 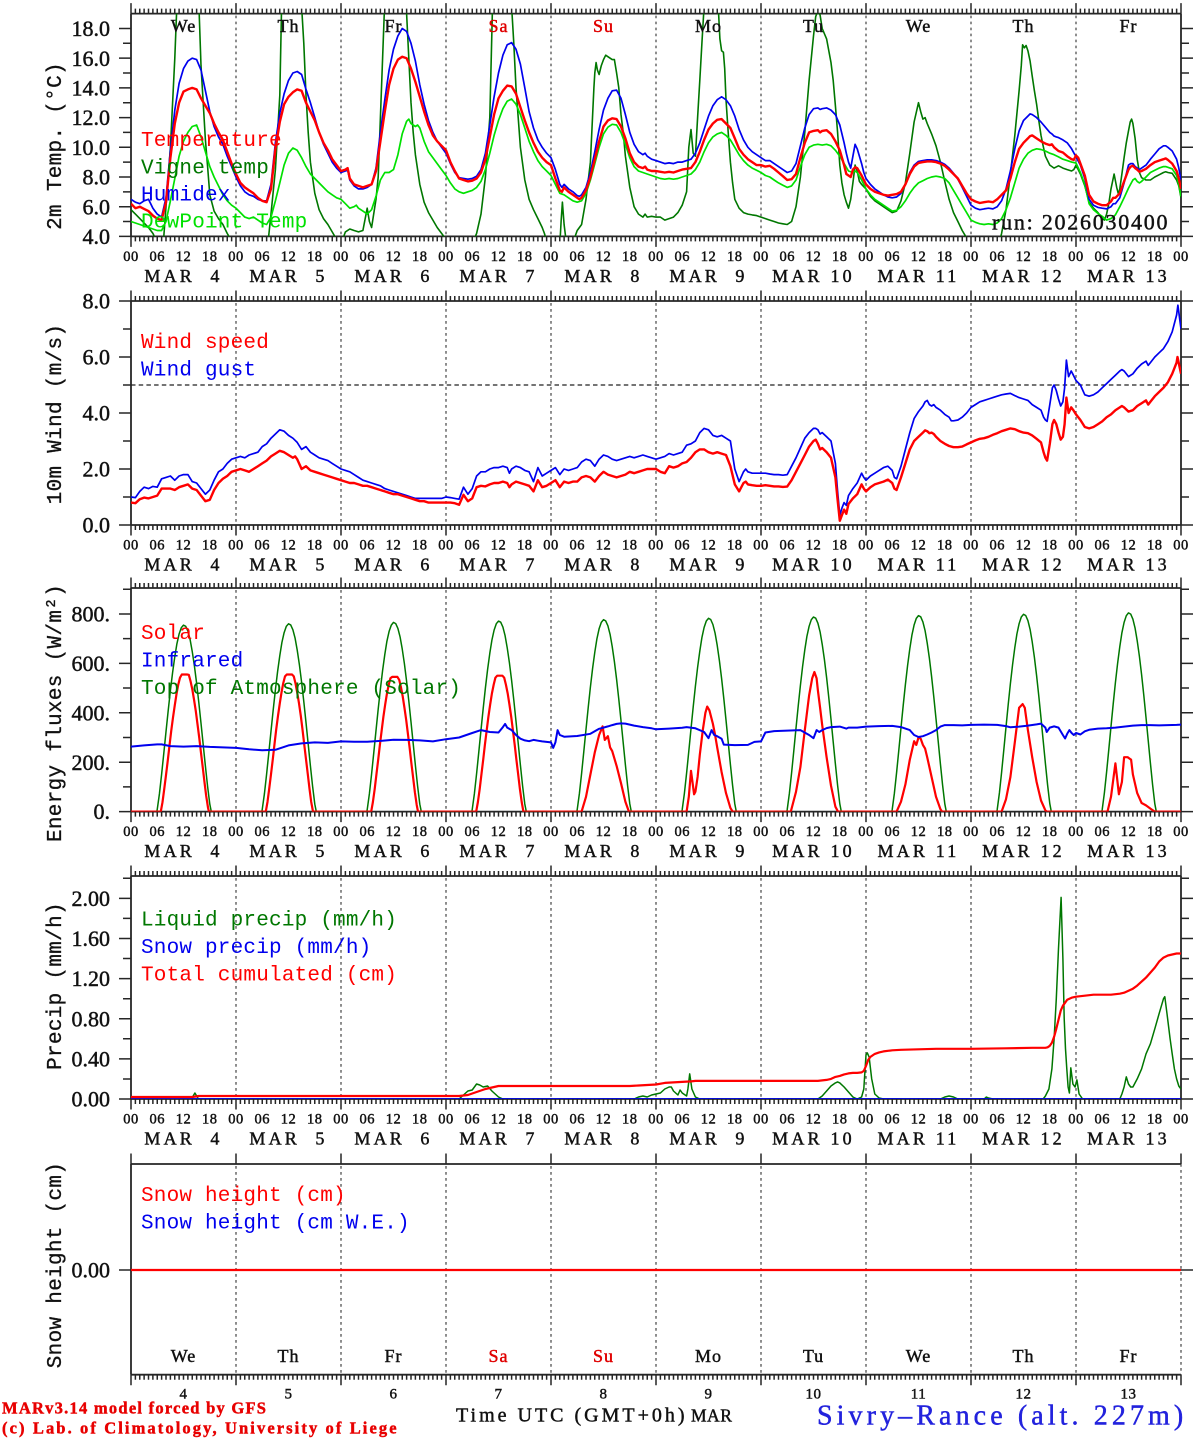 What do you see at coordinates (91, 712) in the screenshot?
I see `svg-text: 400.` at bounding box center [91, 712].